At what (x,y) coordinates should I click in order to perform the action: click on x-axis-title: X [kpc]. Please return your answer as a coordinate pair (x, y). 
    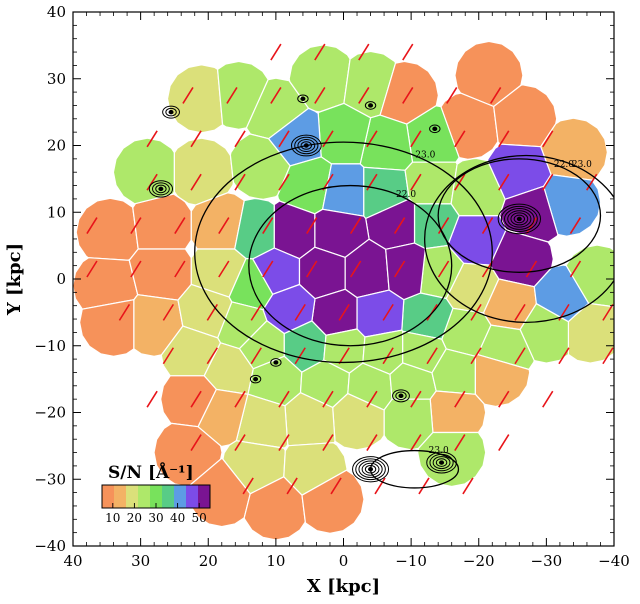
    Looking at the image, I should click on (343, 586).